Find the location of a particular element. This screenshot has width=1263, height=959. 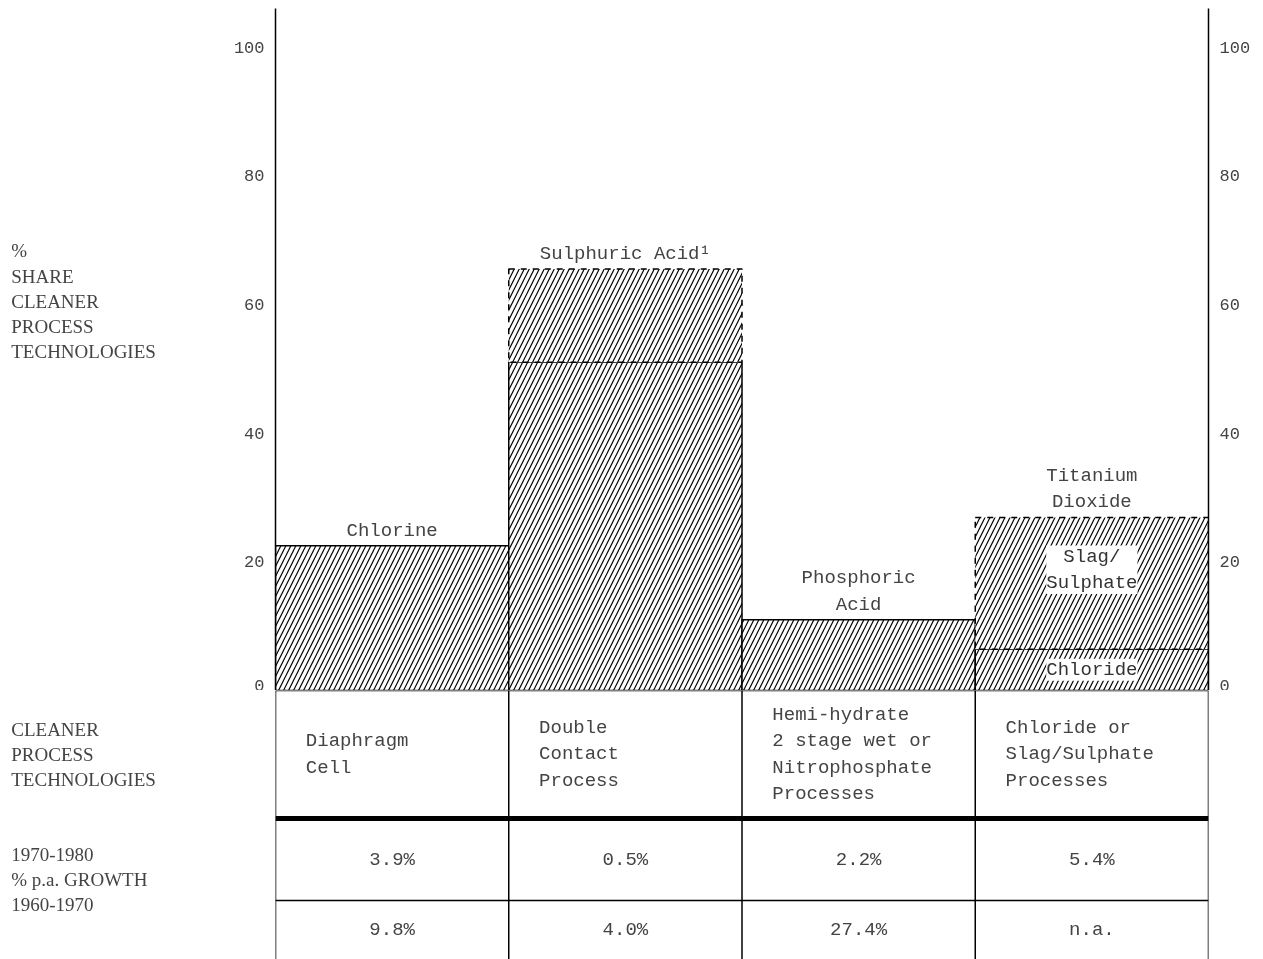

y-tick-label: 100 is located at coordinates (249, 48).